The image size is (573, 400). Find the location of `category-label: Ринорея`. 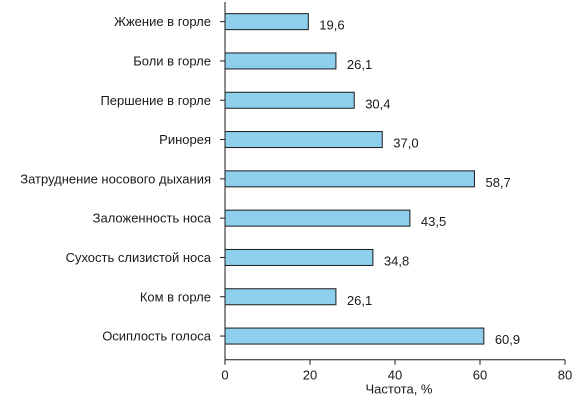

category-label: Ринорея is located at coordinates (185, 139).